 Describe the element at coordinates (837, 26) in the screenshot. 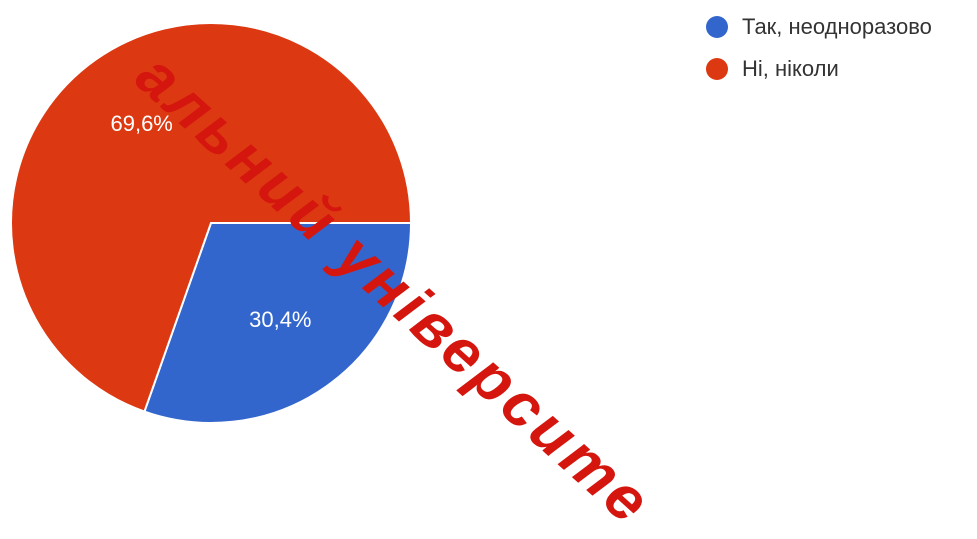

I see `legend-label: Так, неодноразово` at that location.